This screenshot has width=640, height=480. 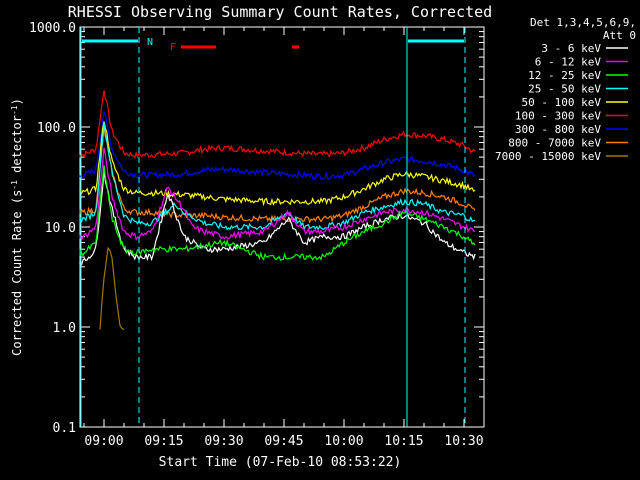 I want to click on x-tick-label: 10:00, so click(x=343, y=441).